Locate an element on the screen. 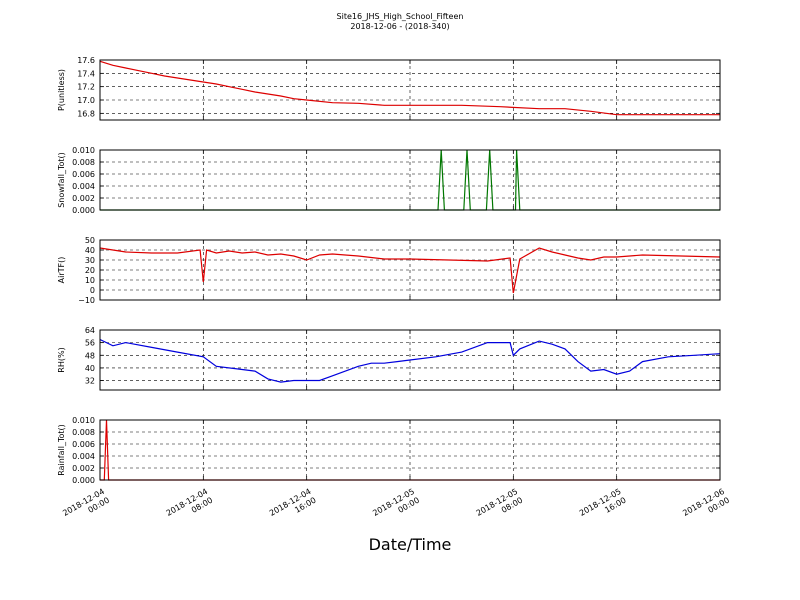  y-tick-label: 20 is located at coordinates (90, 270).